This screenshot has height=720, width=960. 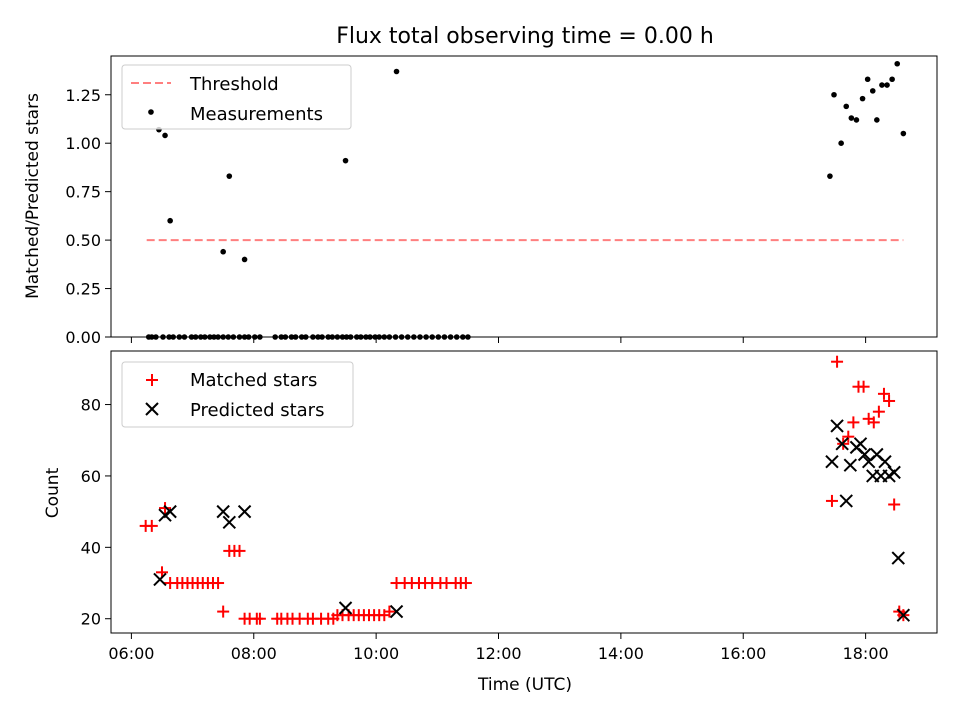 I want to click on top-y-tick-label: 0.50, so click(x=83, y=240).